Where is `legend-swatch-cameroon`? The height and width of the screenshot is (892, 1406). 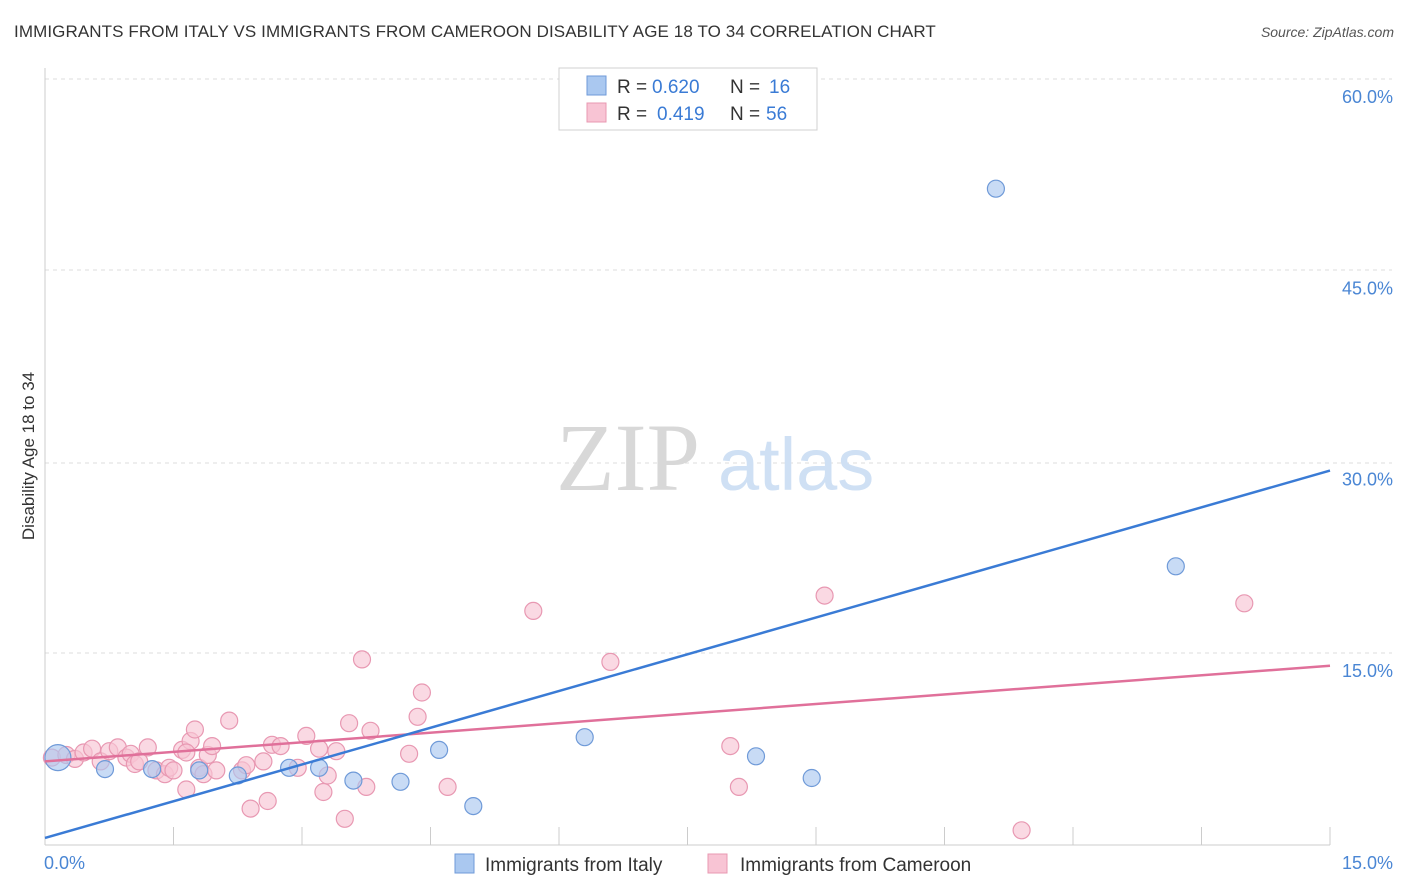 legend-swatch-cameroon is located at coordinates (596, 112).